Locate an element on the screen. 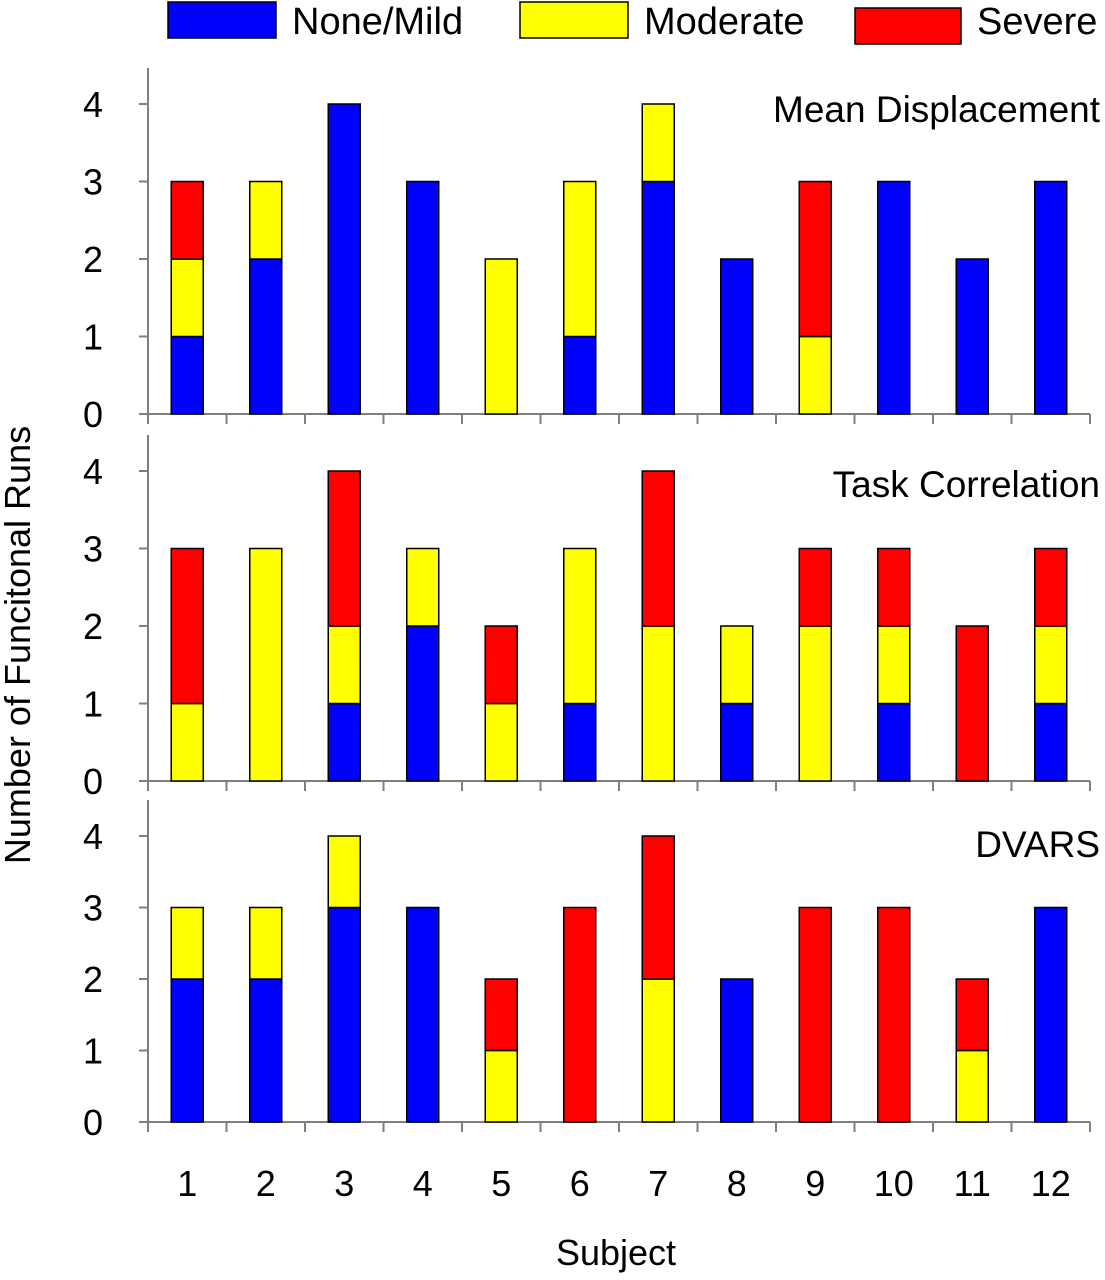  panel-title: Task Correlation is located at coordinates (966, 484).